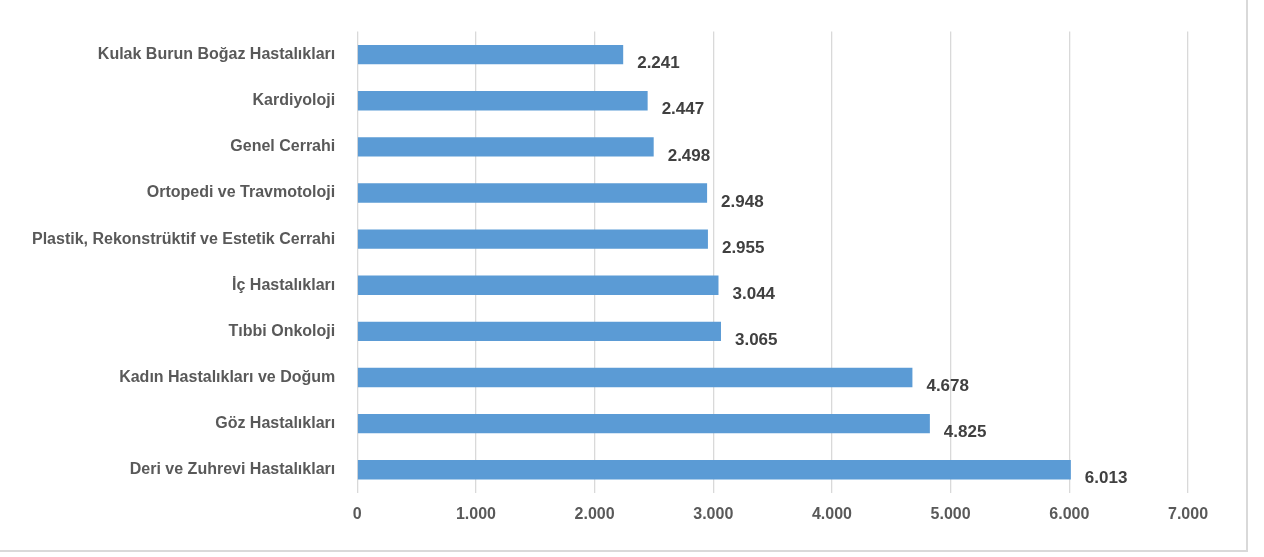  I want to click on x-tick-label: 0, so click(357, 513).